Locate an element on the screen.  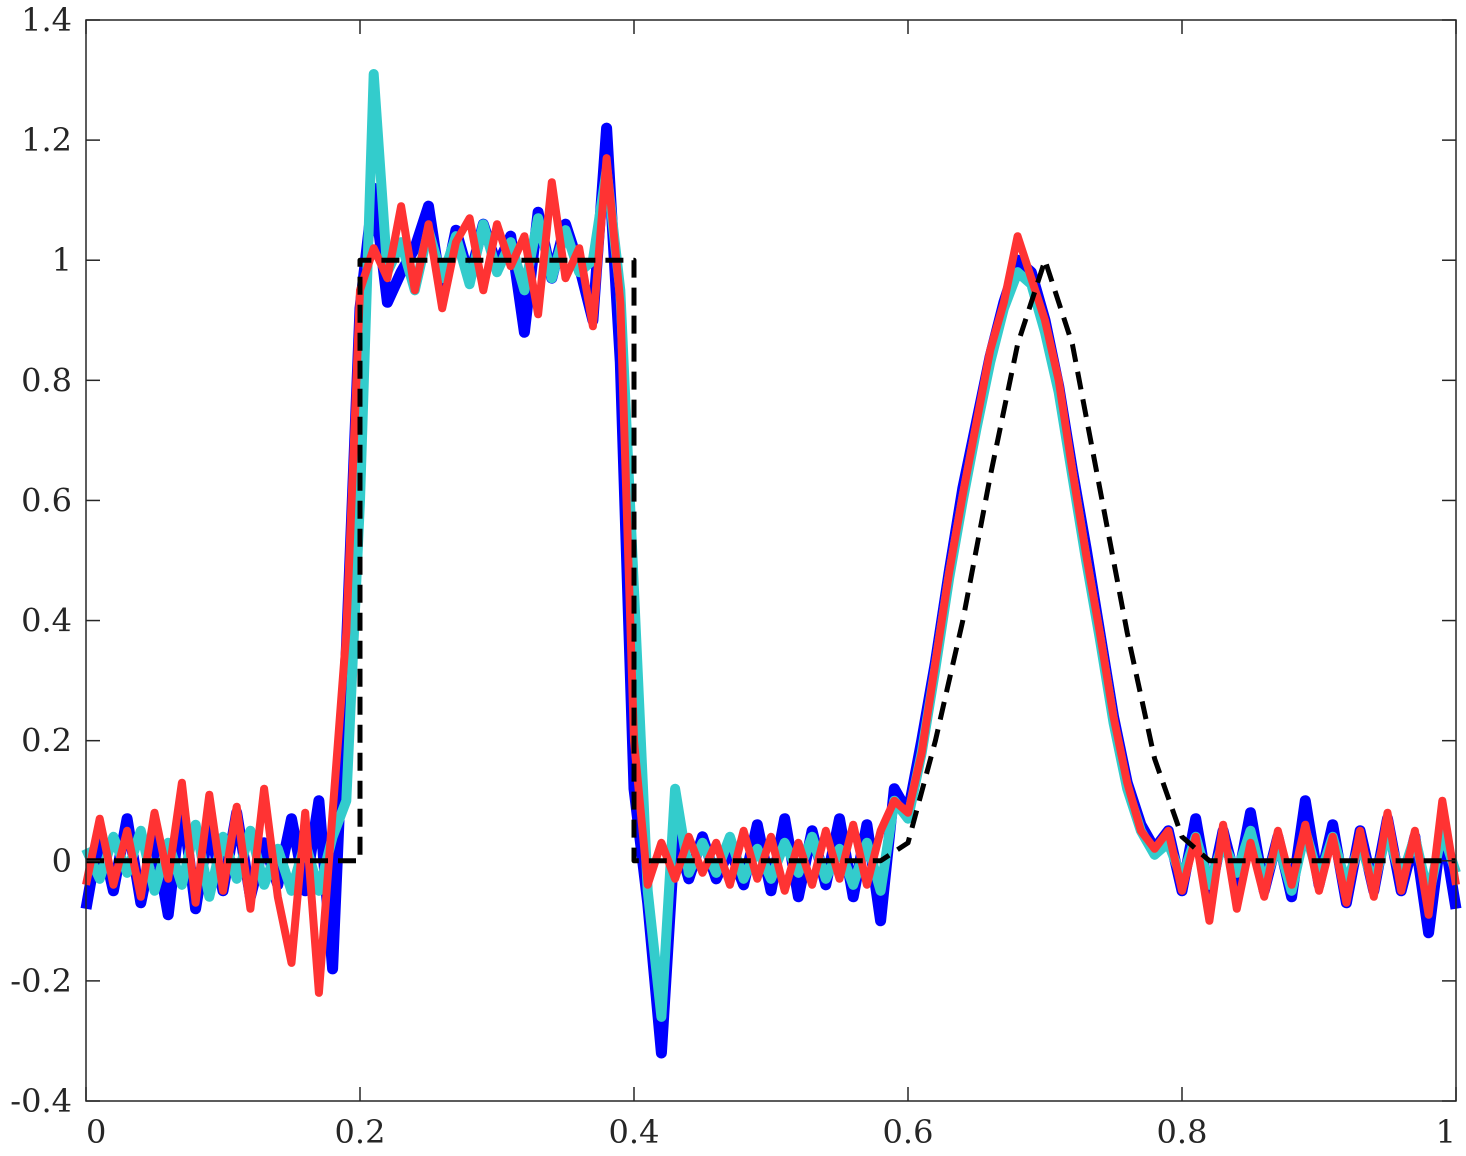
y-tick-label: 1.4 is located at coordinates (46, 20).